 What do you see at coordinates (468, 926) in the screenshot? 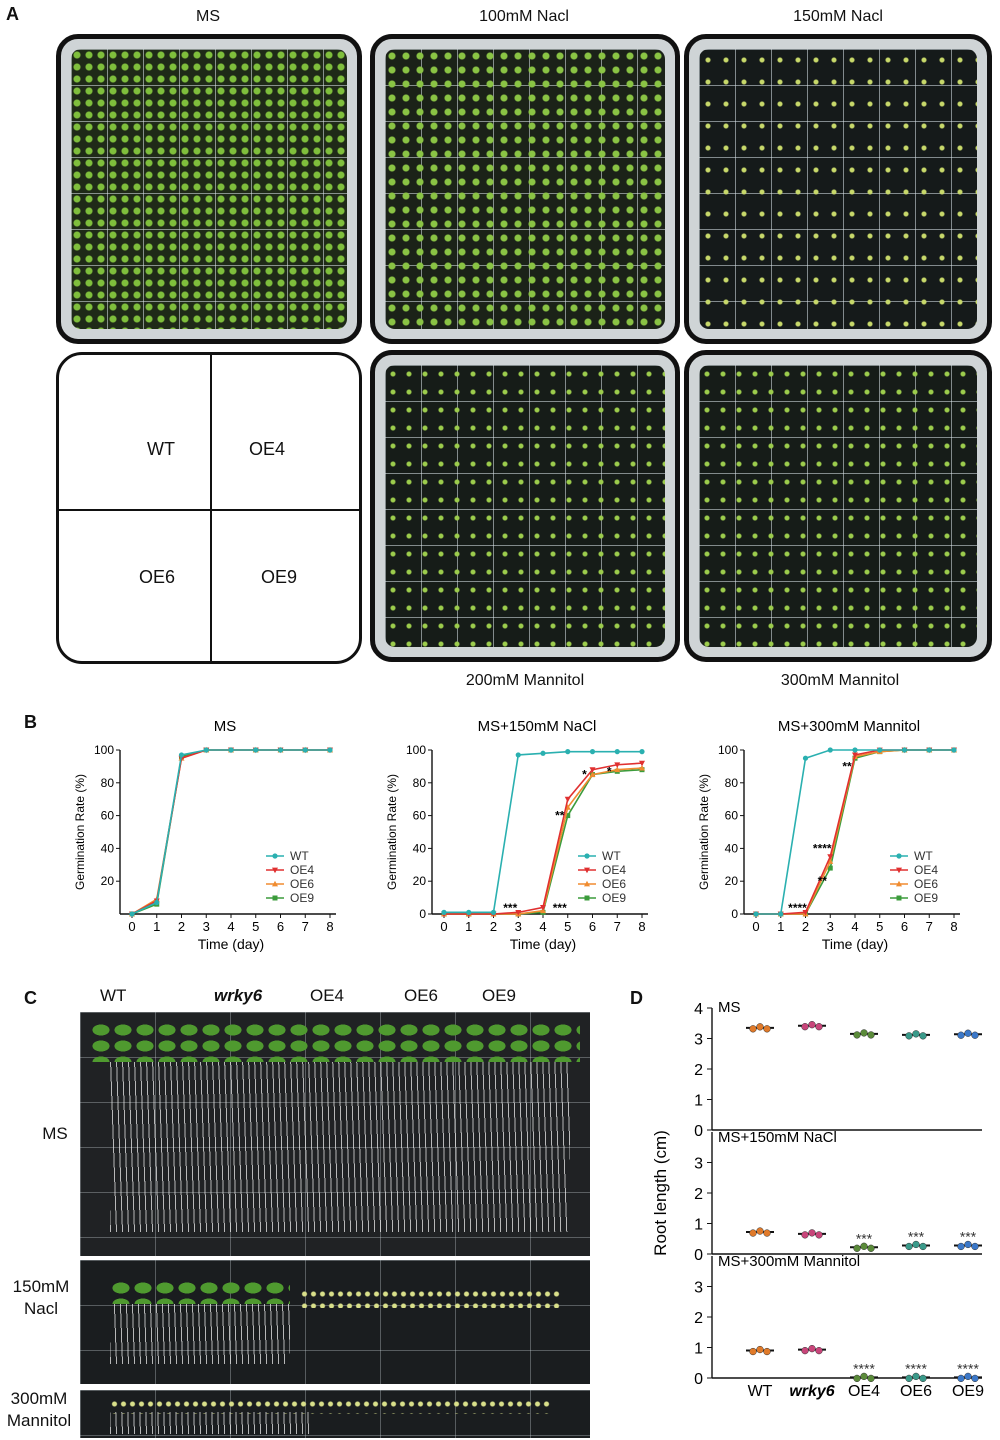
I see `x-tick-label: 1` at bounding box center [468, 926].